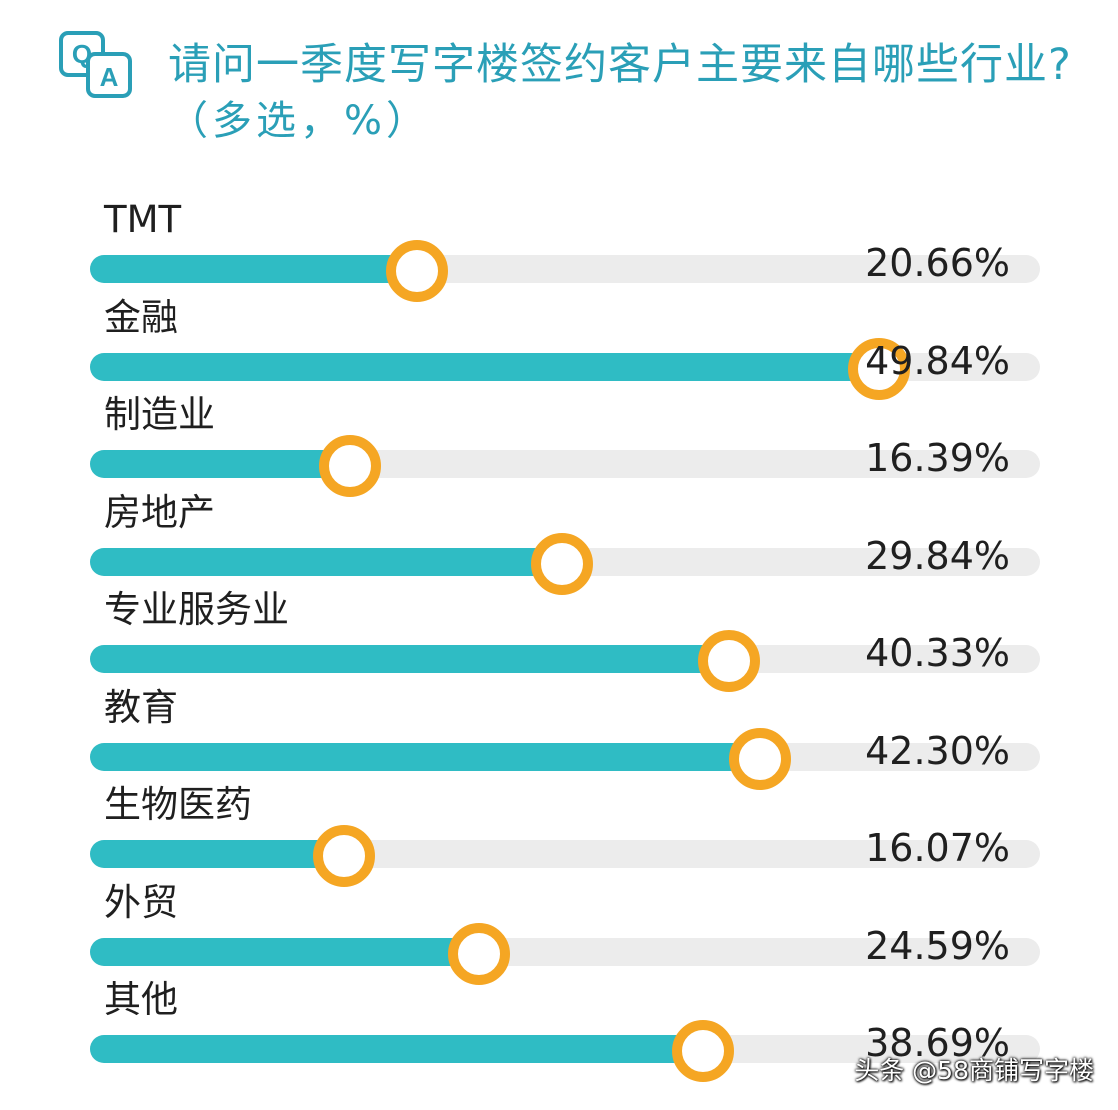 This screenshot has width=1118, height=1110. What do you see at coordinates (141, 317) in the screenshot?
I see `category-label: 金融` at bounding box center [141, 317].